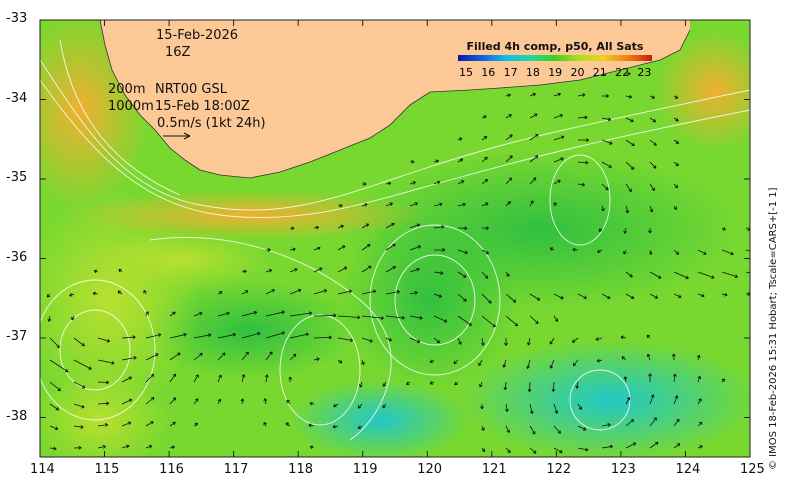 The height and width of the screenshot is (492, 791). I want to click on speed-scale-label: 0.5m/s (1kt 24h), so click(211, 123).